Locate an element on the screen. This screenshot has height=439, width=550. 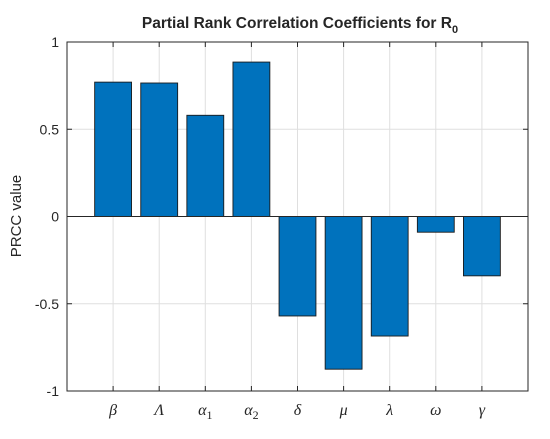
x-tick-symbol: μ is located at coordinates (343, 410).